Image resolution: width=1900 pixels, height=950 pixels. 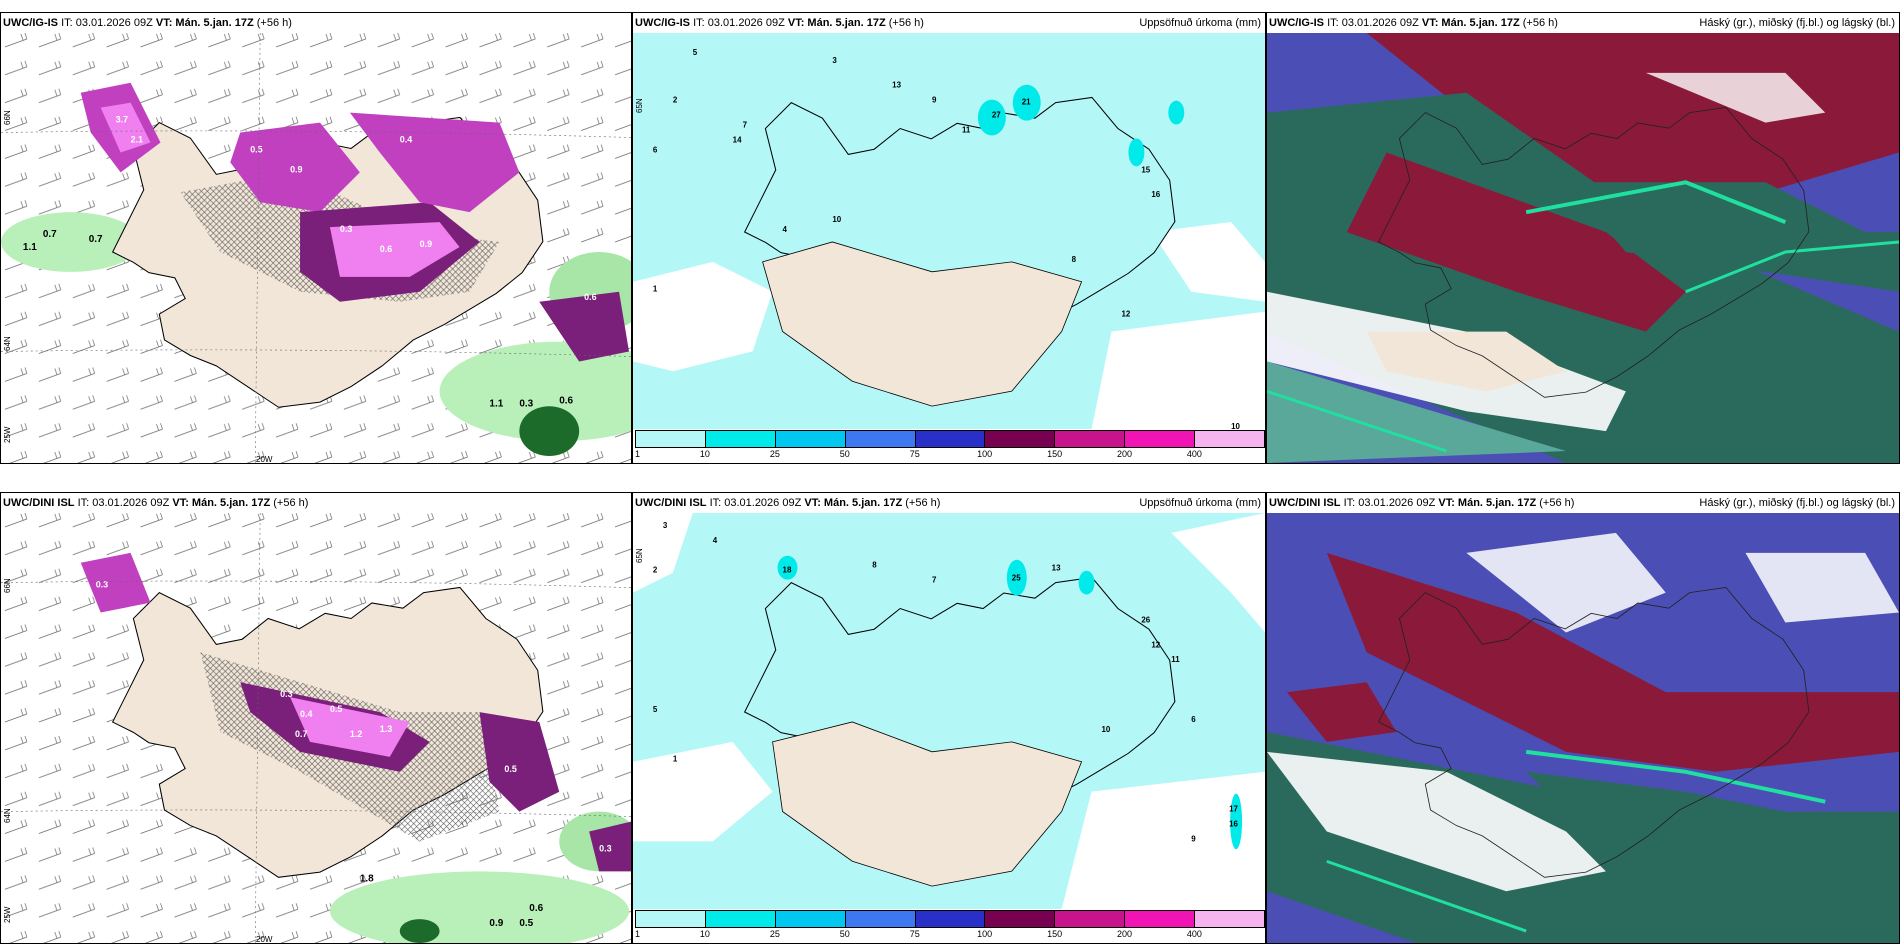 I want to click on snow-label: 1.3, so click(x=386, y=729).